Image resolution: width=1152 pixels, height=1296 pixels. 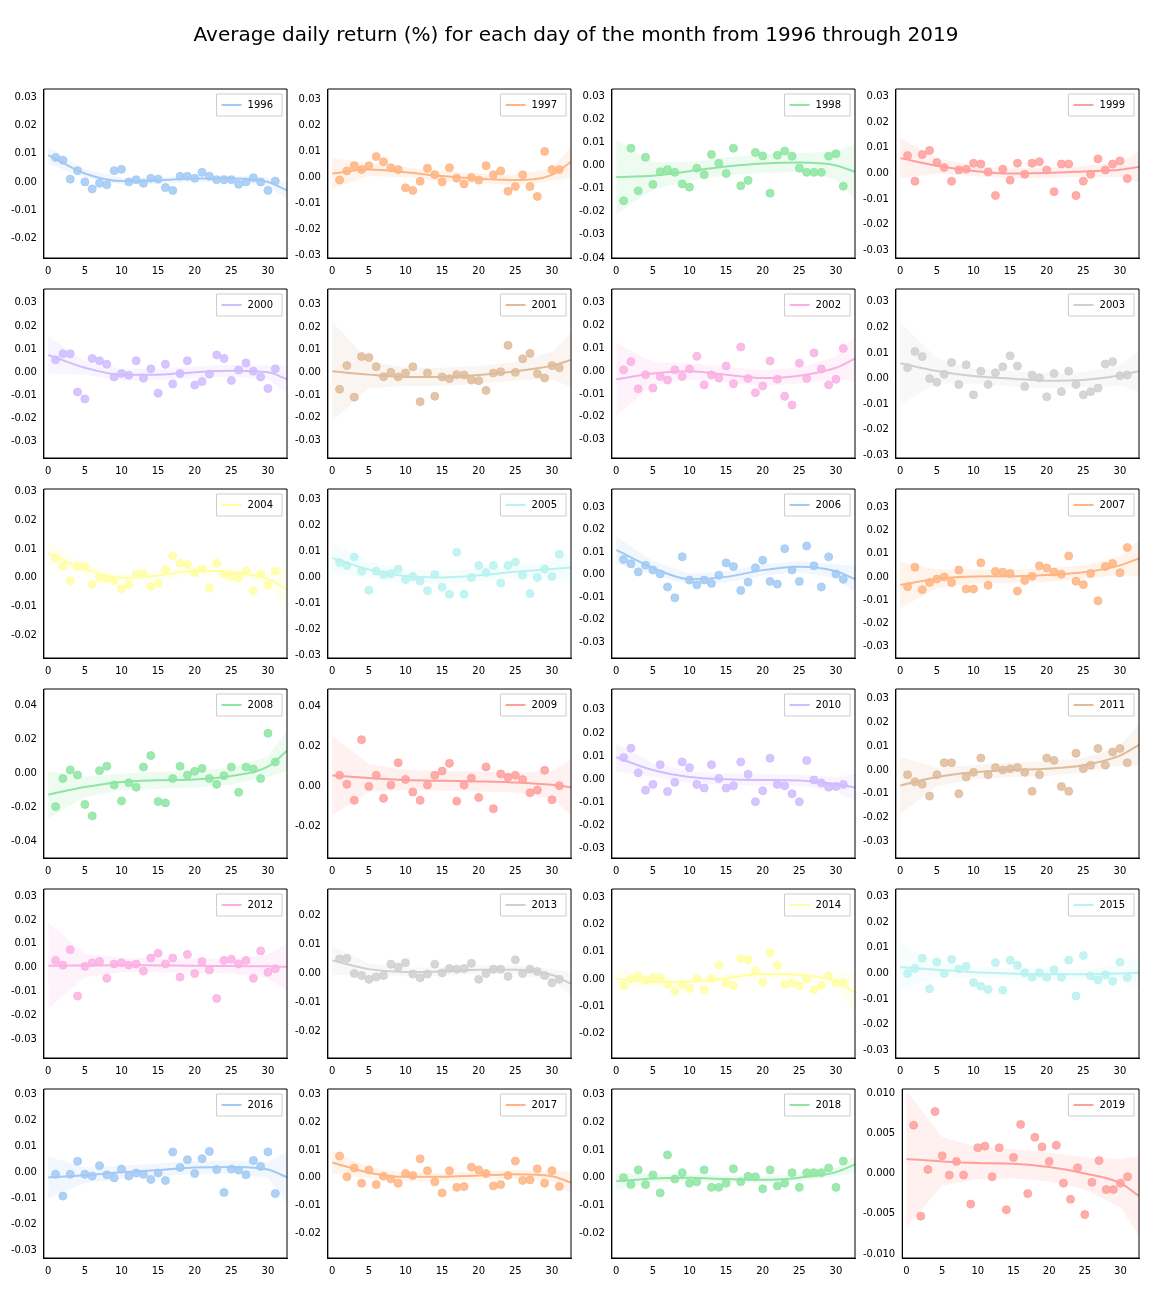 I want to click on y-tick-label: 0.005, so click(x=881, y=1132).